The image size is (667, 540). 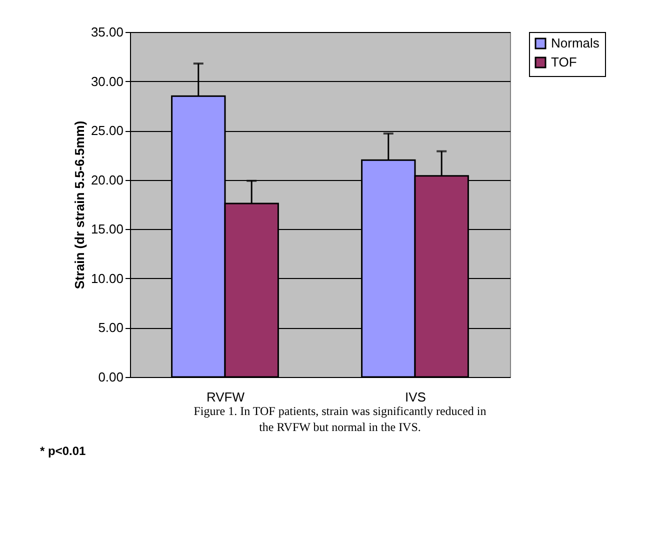 I want to click on y-tick-label: 0.00, so click(x=111, y=377).